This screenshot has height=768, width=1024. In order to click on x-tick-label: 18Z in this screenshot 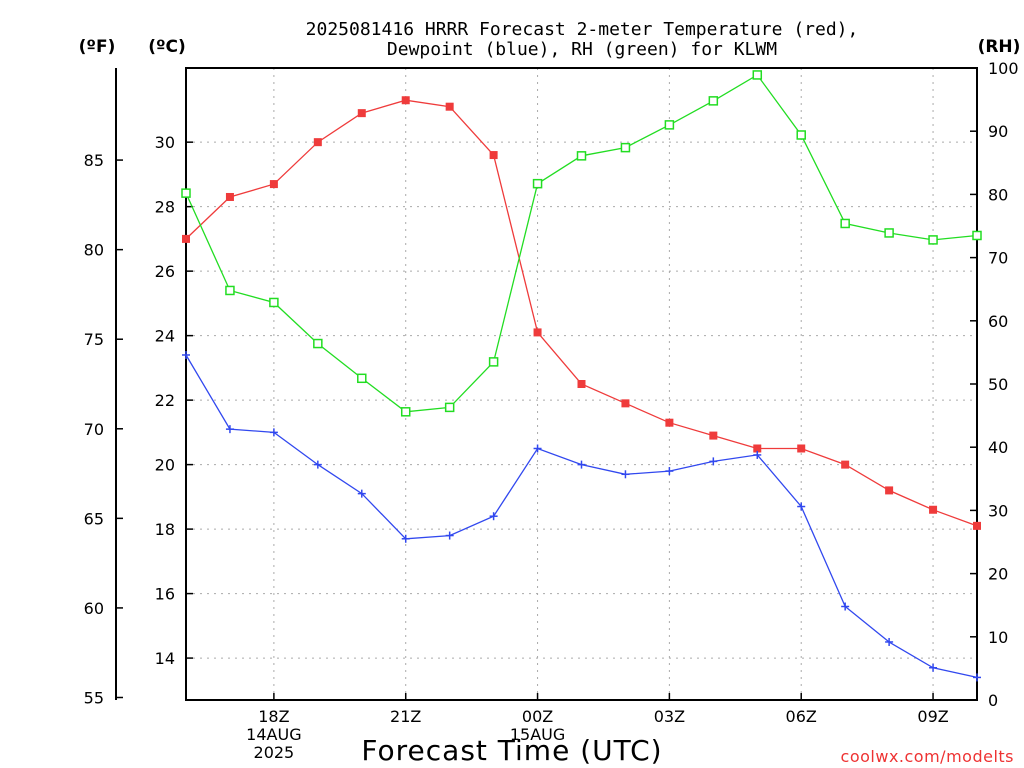, I will do `click(273, 716)`.